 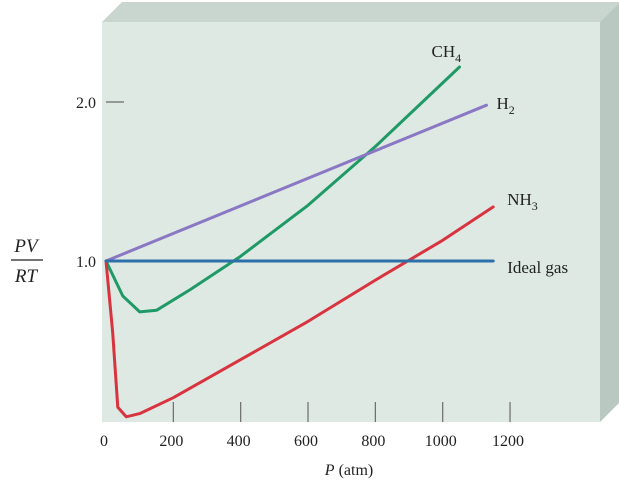 I want to click on y-axis-label-numerator: PV, so click(x=26, y=246).